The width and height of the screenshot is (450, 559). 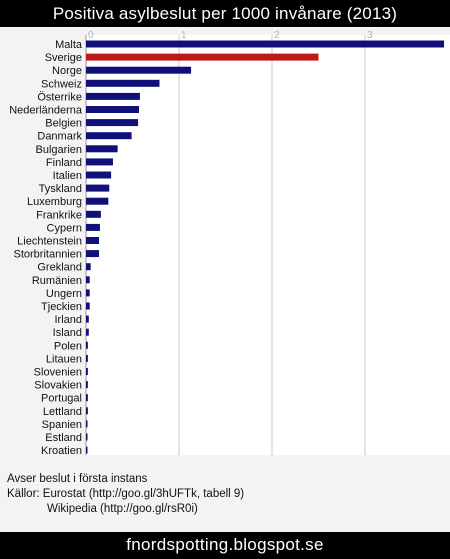 I want to click on category-label: Norge, so click(x=67, y=71).